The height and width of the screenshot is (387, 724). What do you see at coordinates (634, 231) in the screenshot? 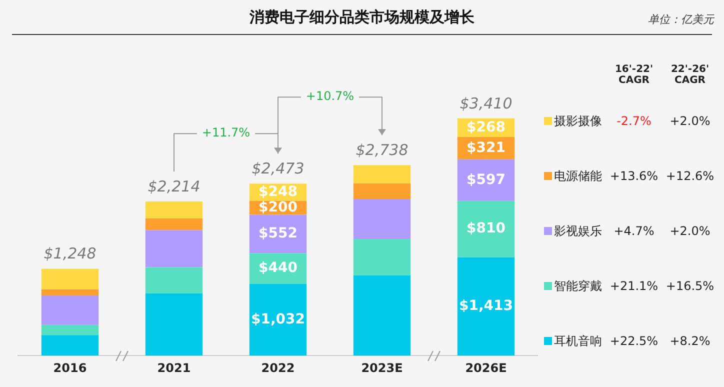
I see `text: +4.7%` at bounding box center [634, 231].